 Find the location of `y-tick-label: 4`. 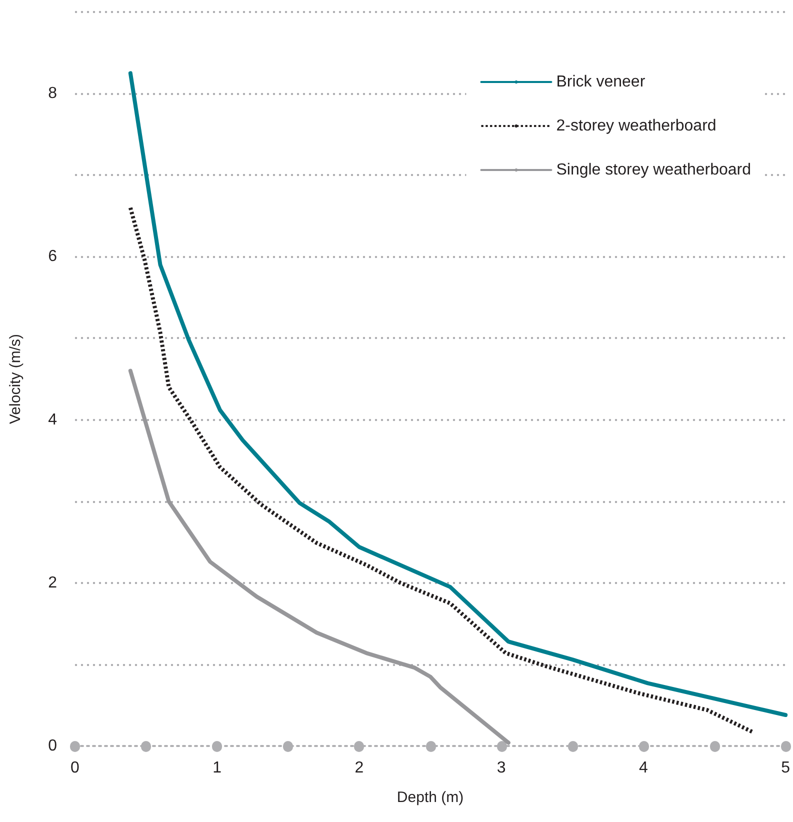

y-tick-label: 4 is located at coordinates (53, 419).